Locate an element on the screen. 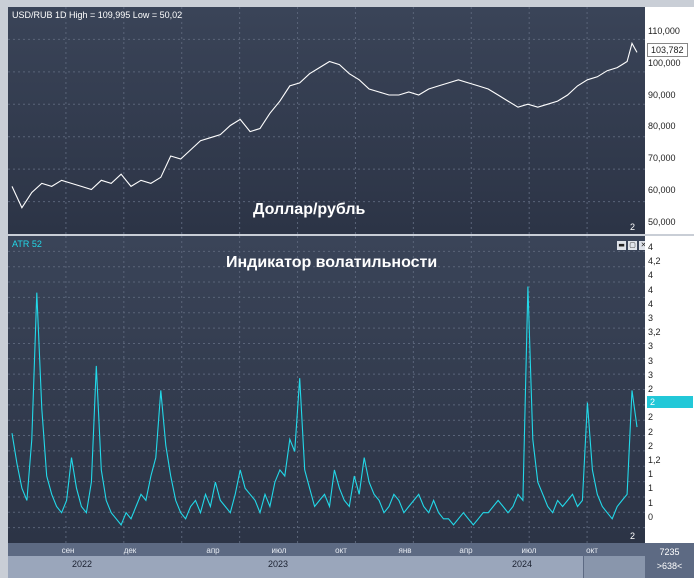 This screenshot has height=578, width=694. atr-axis-tick: 0 is located at coordinates (651, 516).